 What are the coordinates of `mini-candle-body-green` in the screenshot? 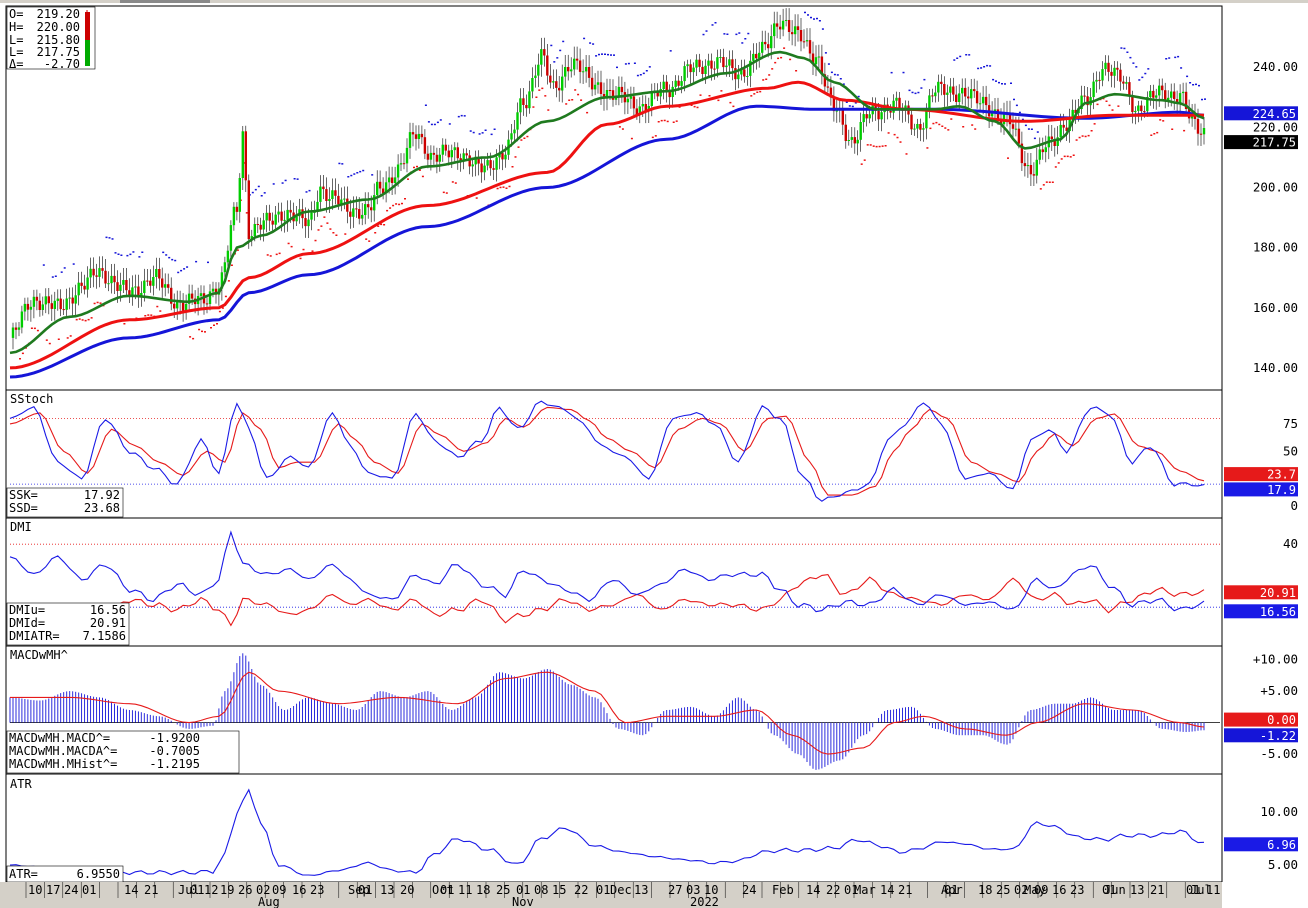 It's located at (87, 53).